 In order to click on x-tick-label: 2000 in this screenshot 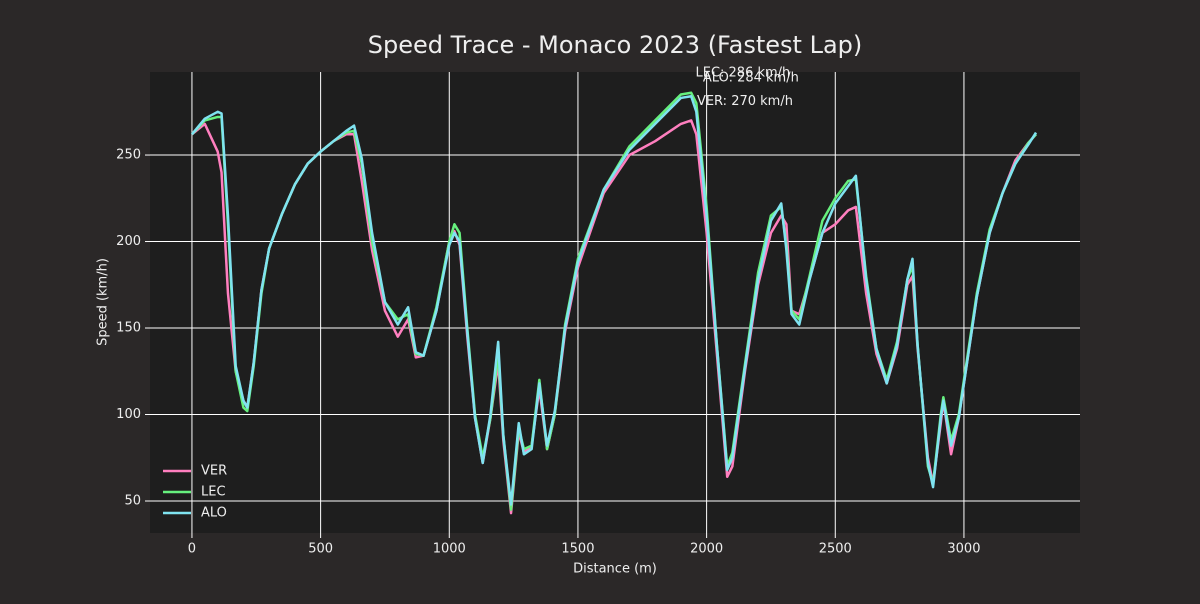, I will do `click(706, 549)`.